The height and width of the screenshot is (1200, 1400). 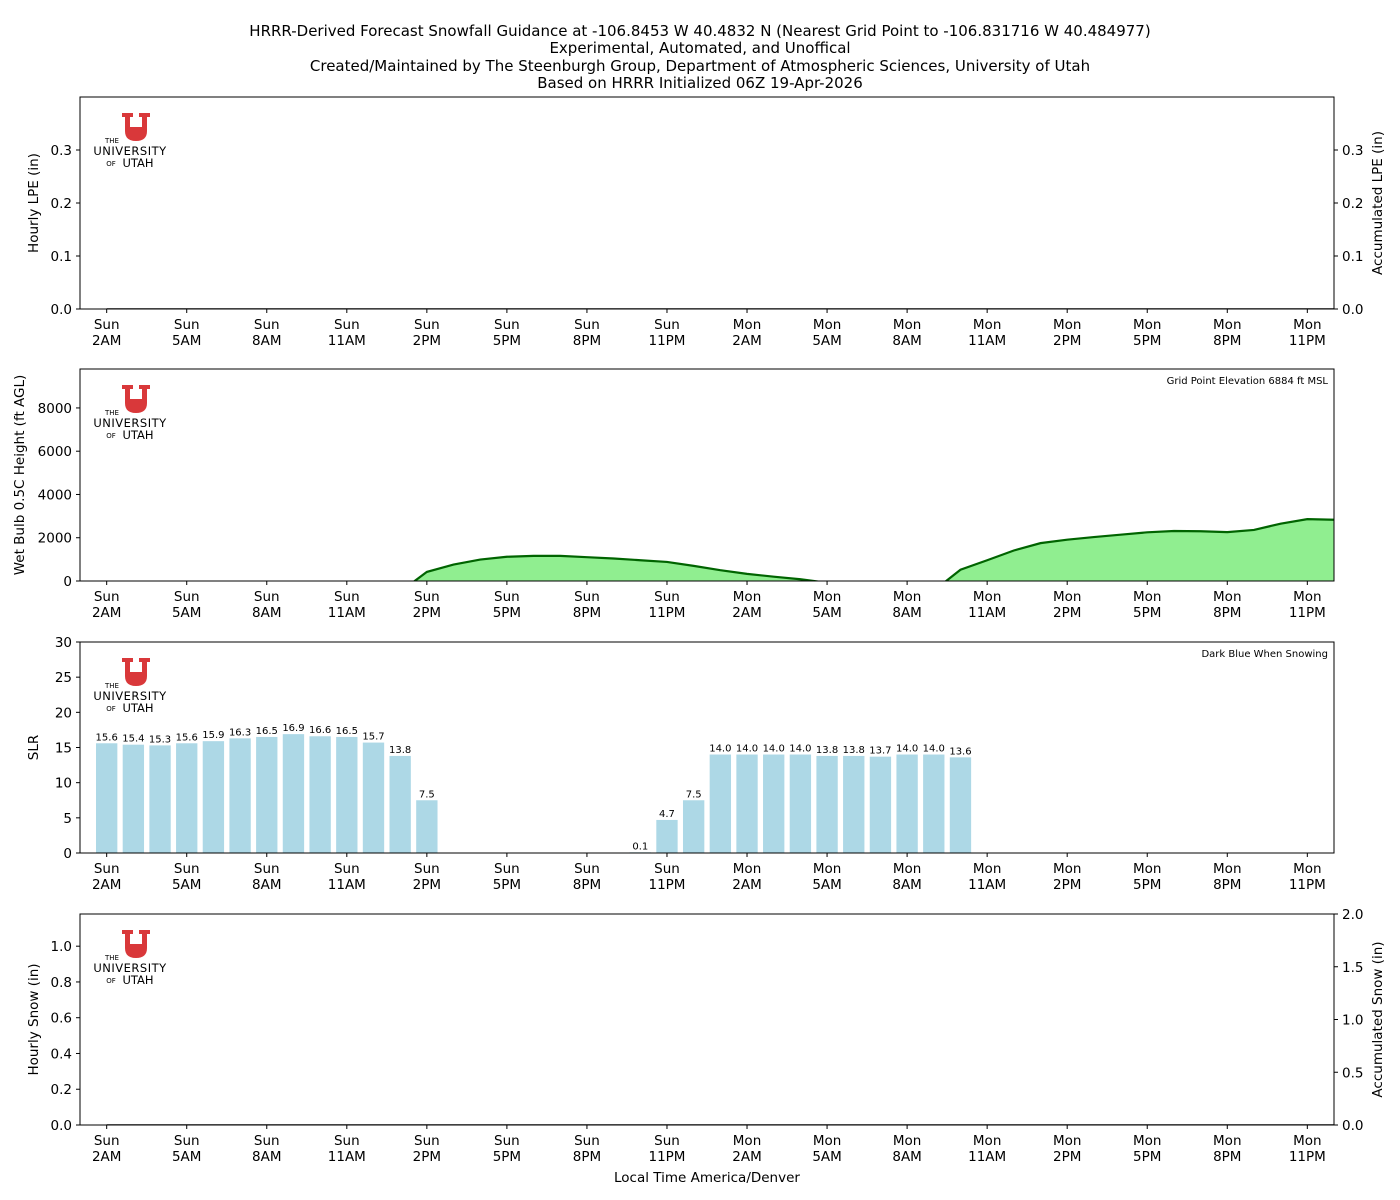 What do you see at coordinates (61, 151) in the screenshot?
I see `y-tick-label: 0.3` at bounding box center [61, 151].